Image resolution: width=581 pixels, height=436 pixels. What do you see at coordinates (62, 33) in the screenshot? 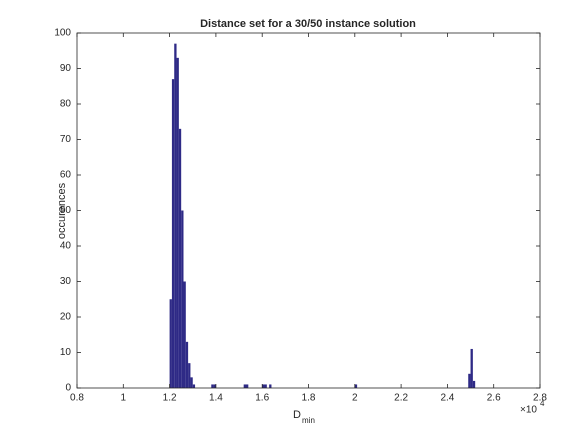
I see `y-tick-label: 100` at bounding box center [62, 33].